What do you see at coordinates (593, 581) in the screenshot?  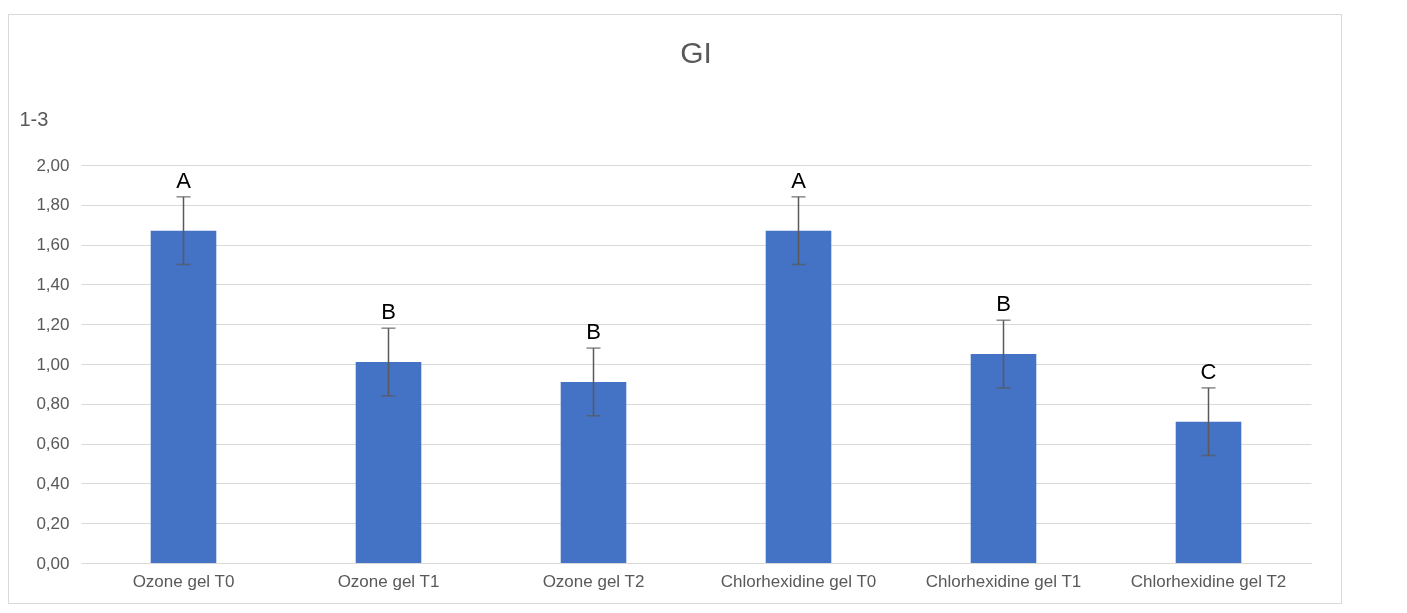 I see `x-tick-label: Ozone gel T2` at bounding box center [593, 581].